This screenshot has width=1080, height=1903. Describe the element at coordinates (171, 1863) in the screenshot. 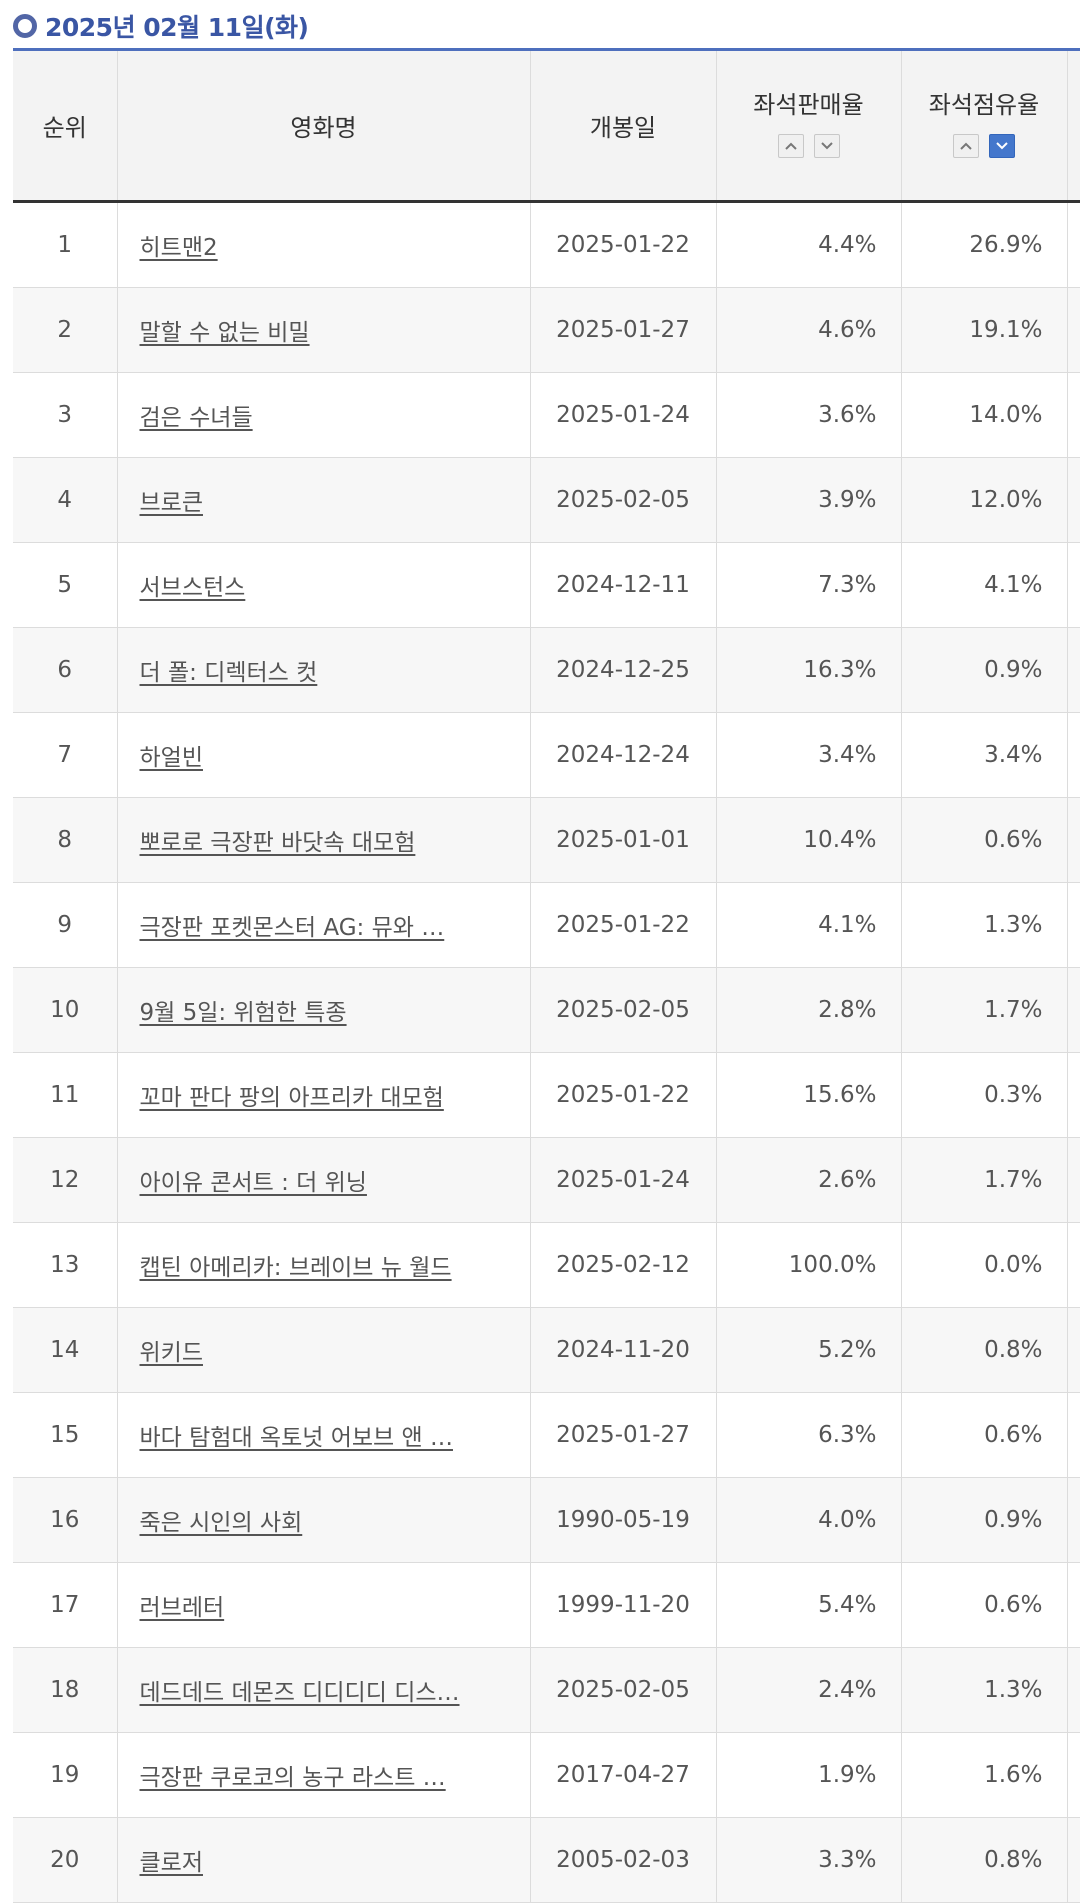

I see `movie-title-link: 클로저` at that location.